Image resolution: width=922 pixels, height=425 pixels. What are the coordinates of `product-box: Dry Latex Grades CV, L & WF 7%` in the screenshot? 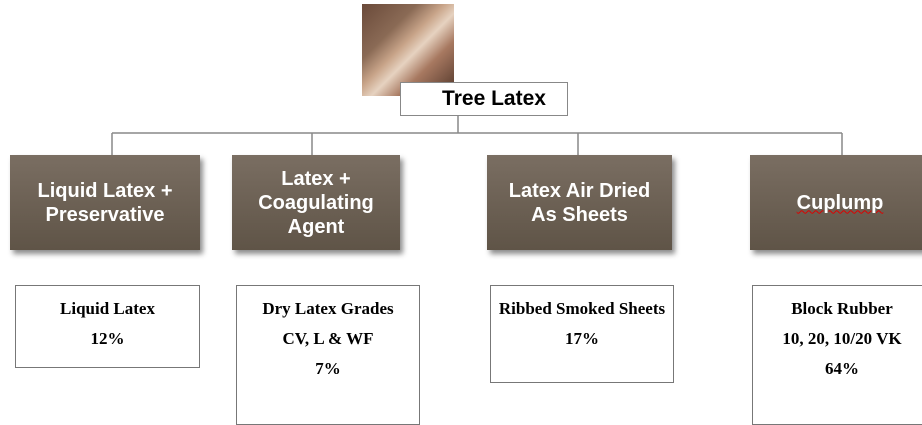 It's located at (328, 355).